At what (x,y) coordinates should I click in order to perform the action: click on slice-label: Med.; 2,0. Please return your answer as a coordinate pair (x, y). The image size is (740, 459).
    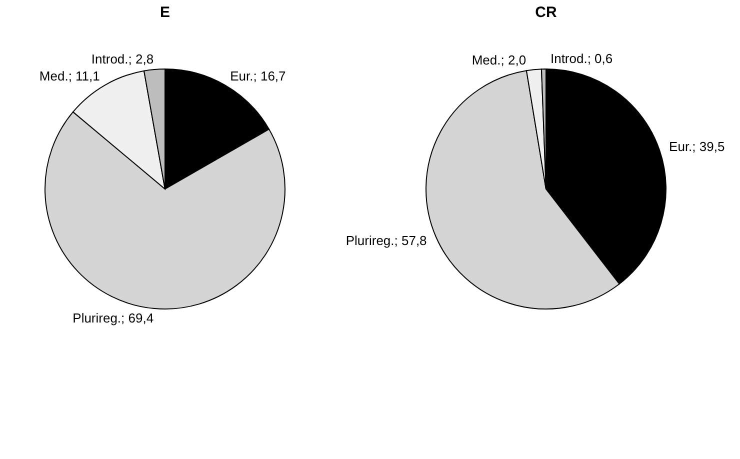
    Looking at the image, I should click on (499, 60).